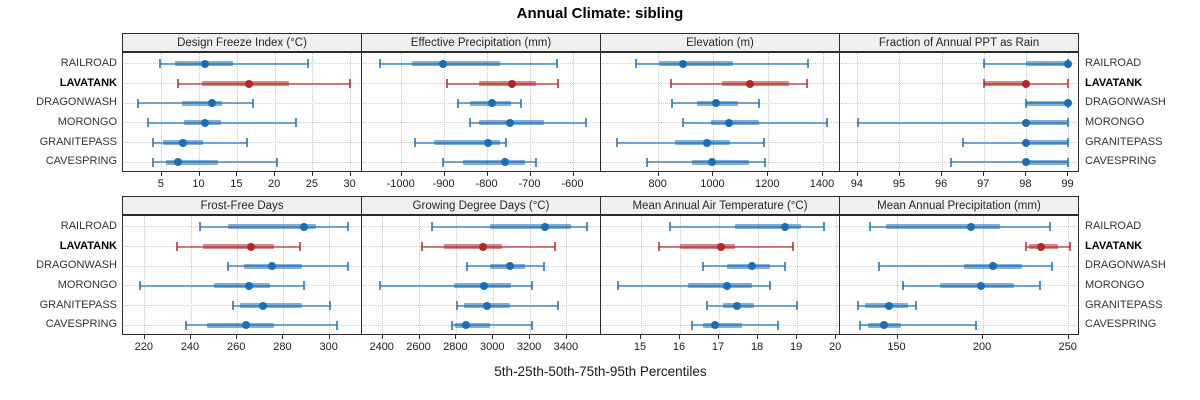 The height and width of the screenshot is (400, 1200). Describe the element at coordinates (679, 347) in the screenshot. I see `axis-tick-label: 16` at that location.